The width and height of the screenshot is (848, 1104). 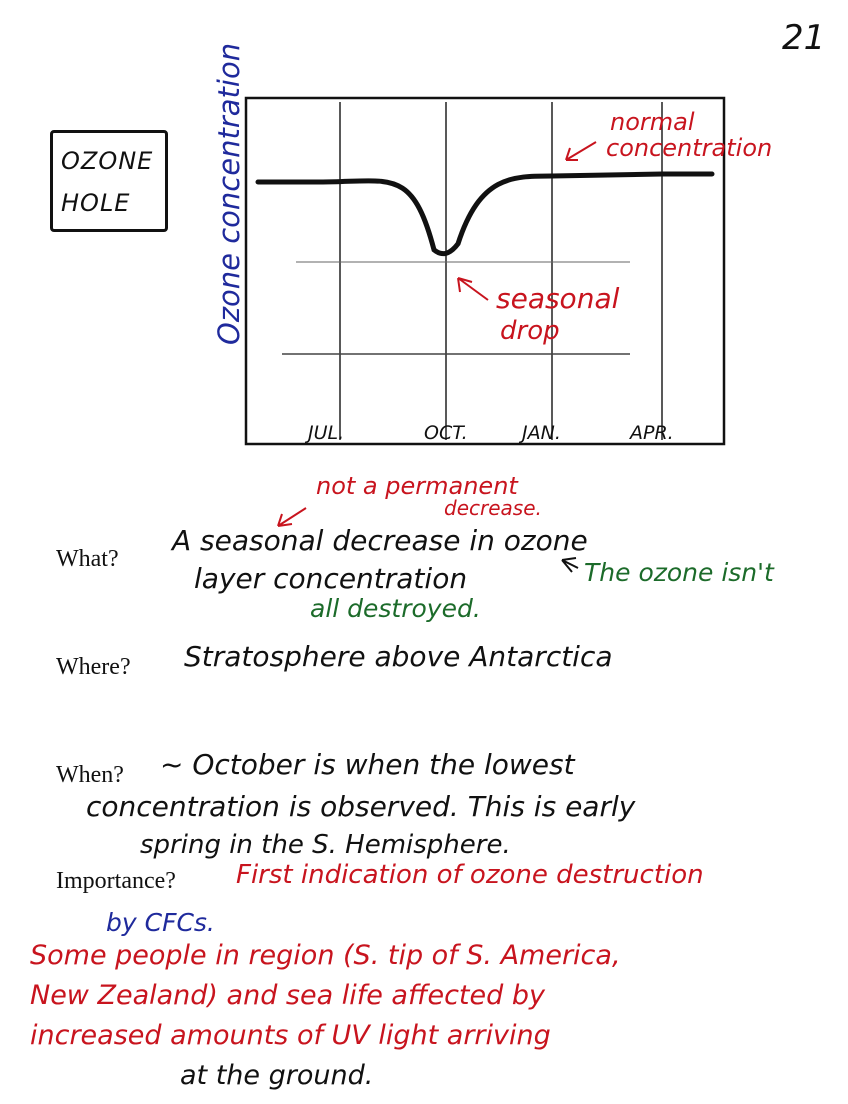 What do you see at coordinates (398, 656) in the screenshot?
I see `where-text: Stratosphere above Antarctica` at bounding box center [398, 656].